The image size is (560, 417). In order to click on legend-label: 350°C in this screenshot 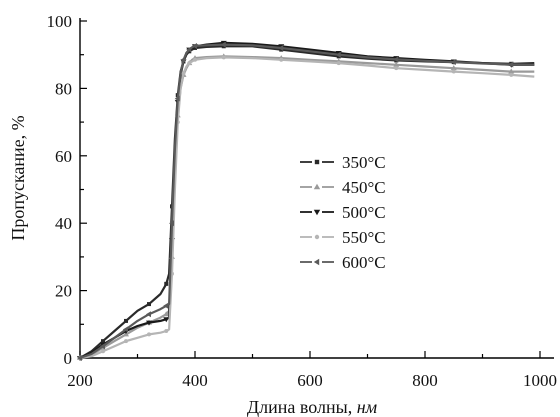, I will do `click(364, 162)`.